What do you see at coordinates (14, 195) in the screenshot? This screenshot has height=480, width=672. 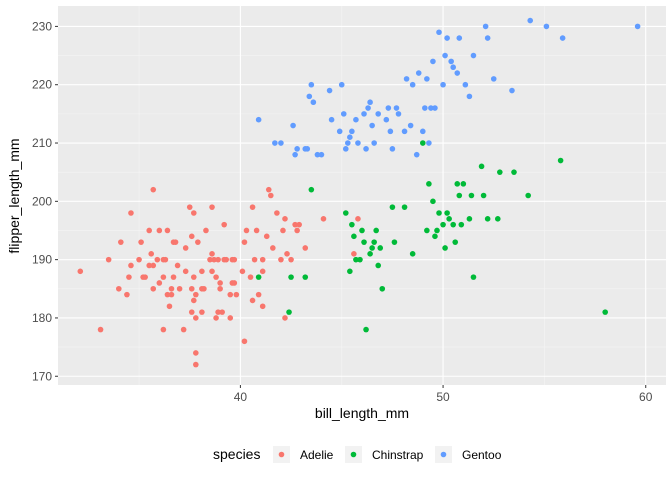 I see `y-axis-title: flipper_length_mm` at bounding box center [14, 195].